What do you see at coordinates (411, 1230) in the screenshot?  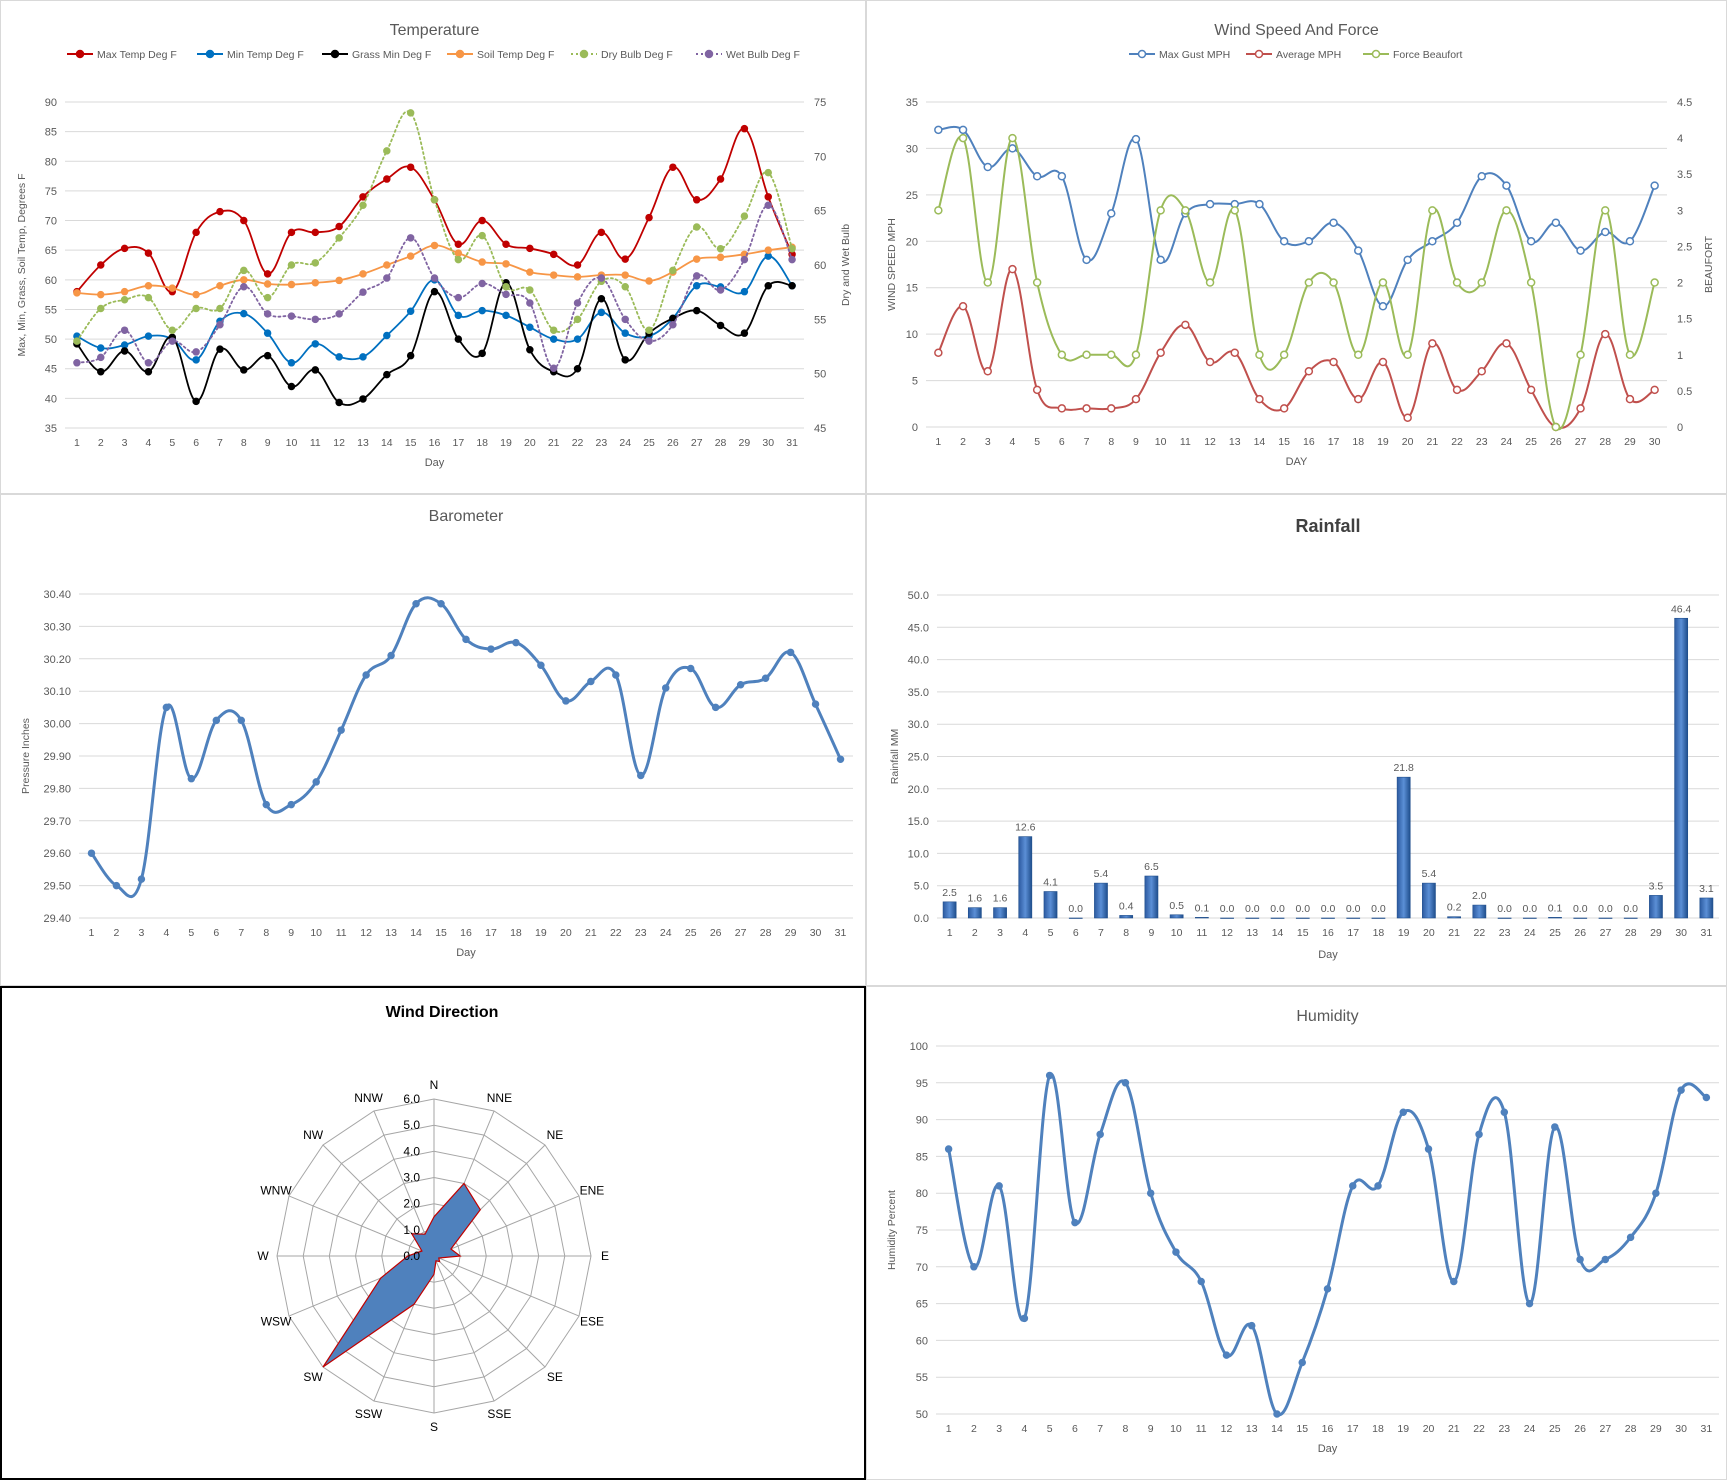 I see `radial-tick-label: 1.0` at bounding box center [411, 1230].